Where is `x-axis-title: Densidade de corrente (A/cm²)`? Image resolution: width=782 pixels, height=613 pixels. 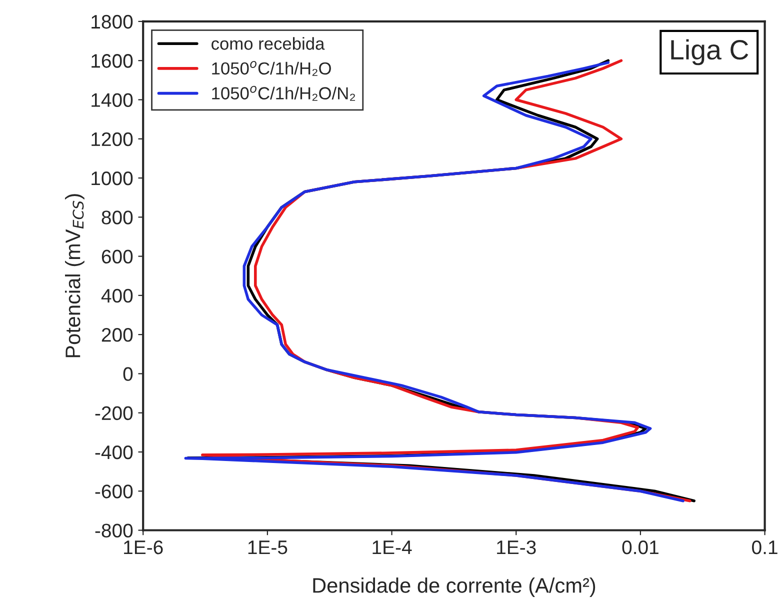 x-axis-title: Densidade de corrente (A/cm²) is located at coordinates (454, 587).